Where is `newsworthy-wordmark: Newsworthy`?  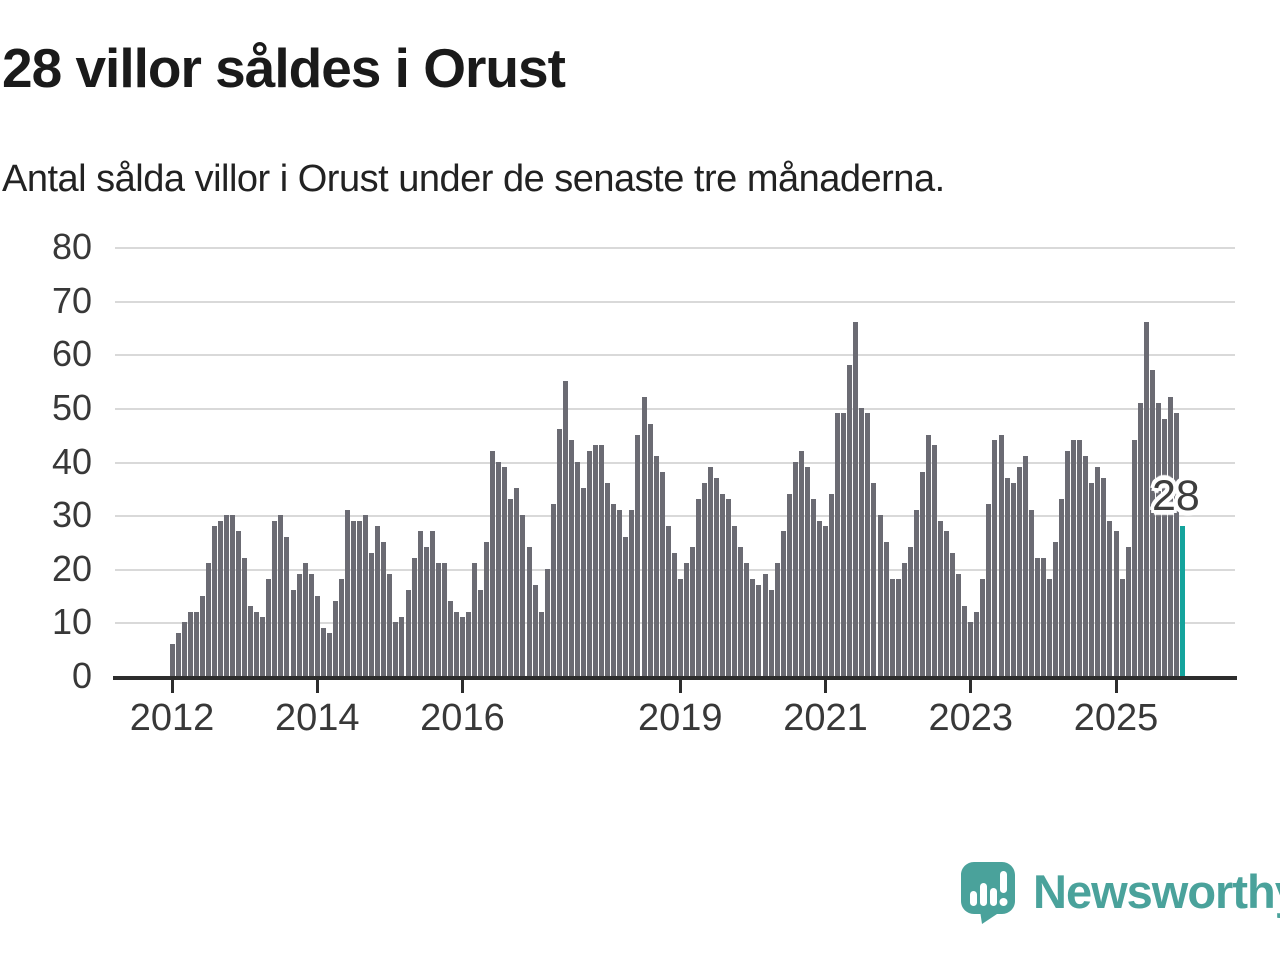 newsworthy-wordmark: Newsworthy is located at coordinates (1156, 891).